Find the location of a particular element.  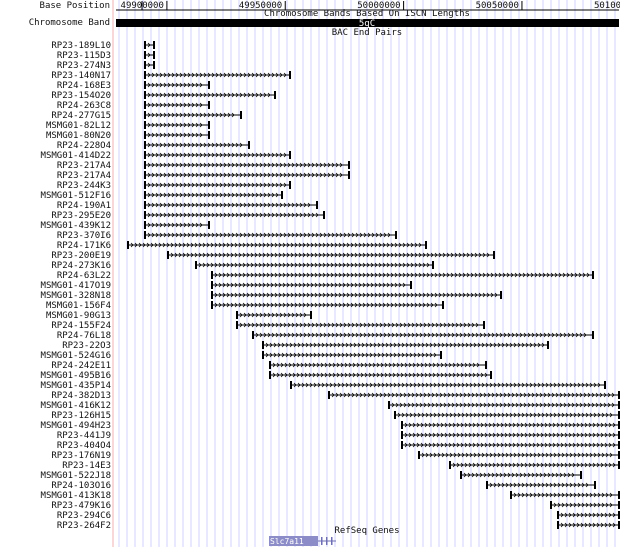

bac-label: RP23-295E20 is located at coordinates (81, 216).